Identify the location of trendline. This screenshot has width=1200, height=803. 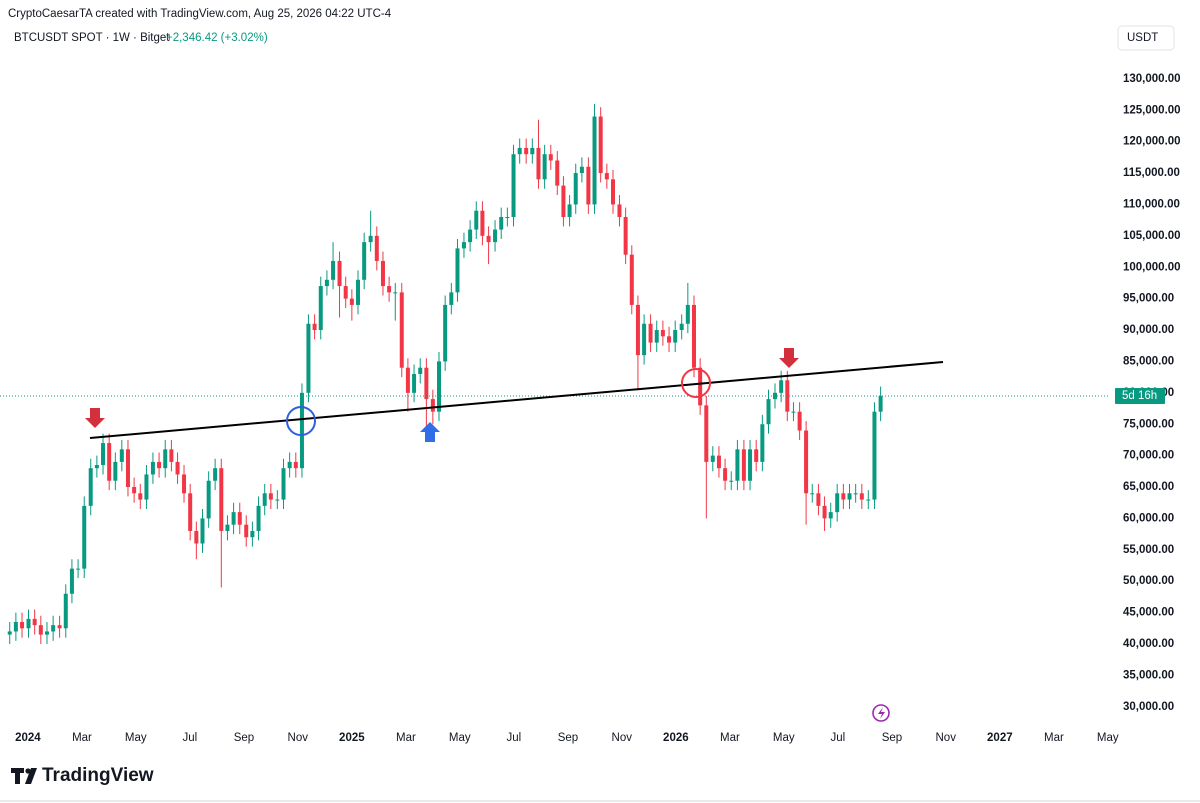
(516, 400).